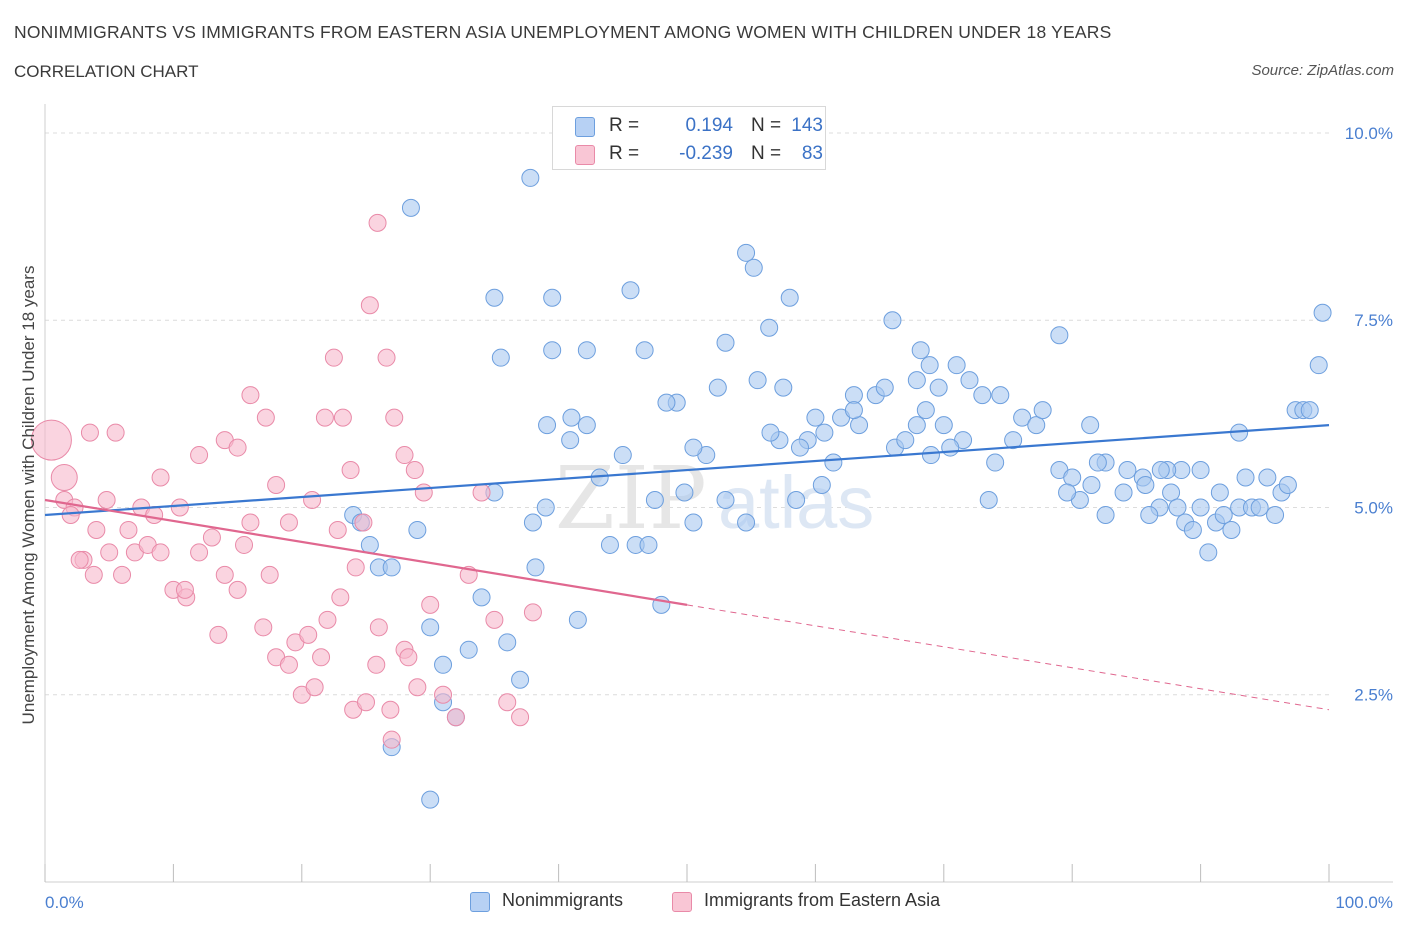 The height and width of the screenshot is (930, 1406). What do you see at coordinates (1364, 902) in the screenshot?
I see `x-tick-label: 100.0%` at bounding box center [1364, 902].